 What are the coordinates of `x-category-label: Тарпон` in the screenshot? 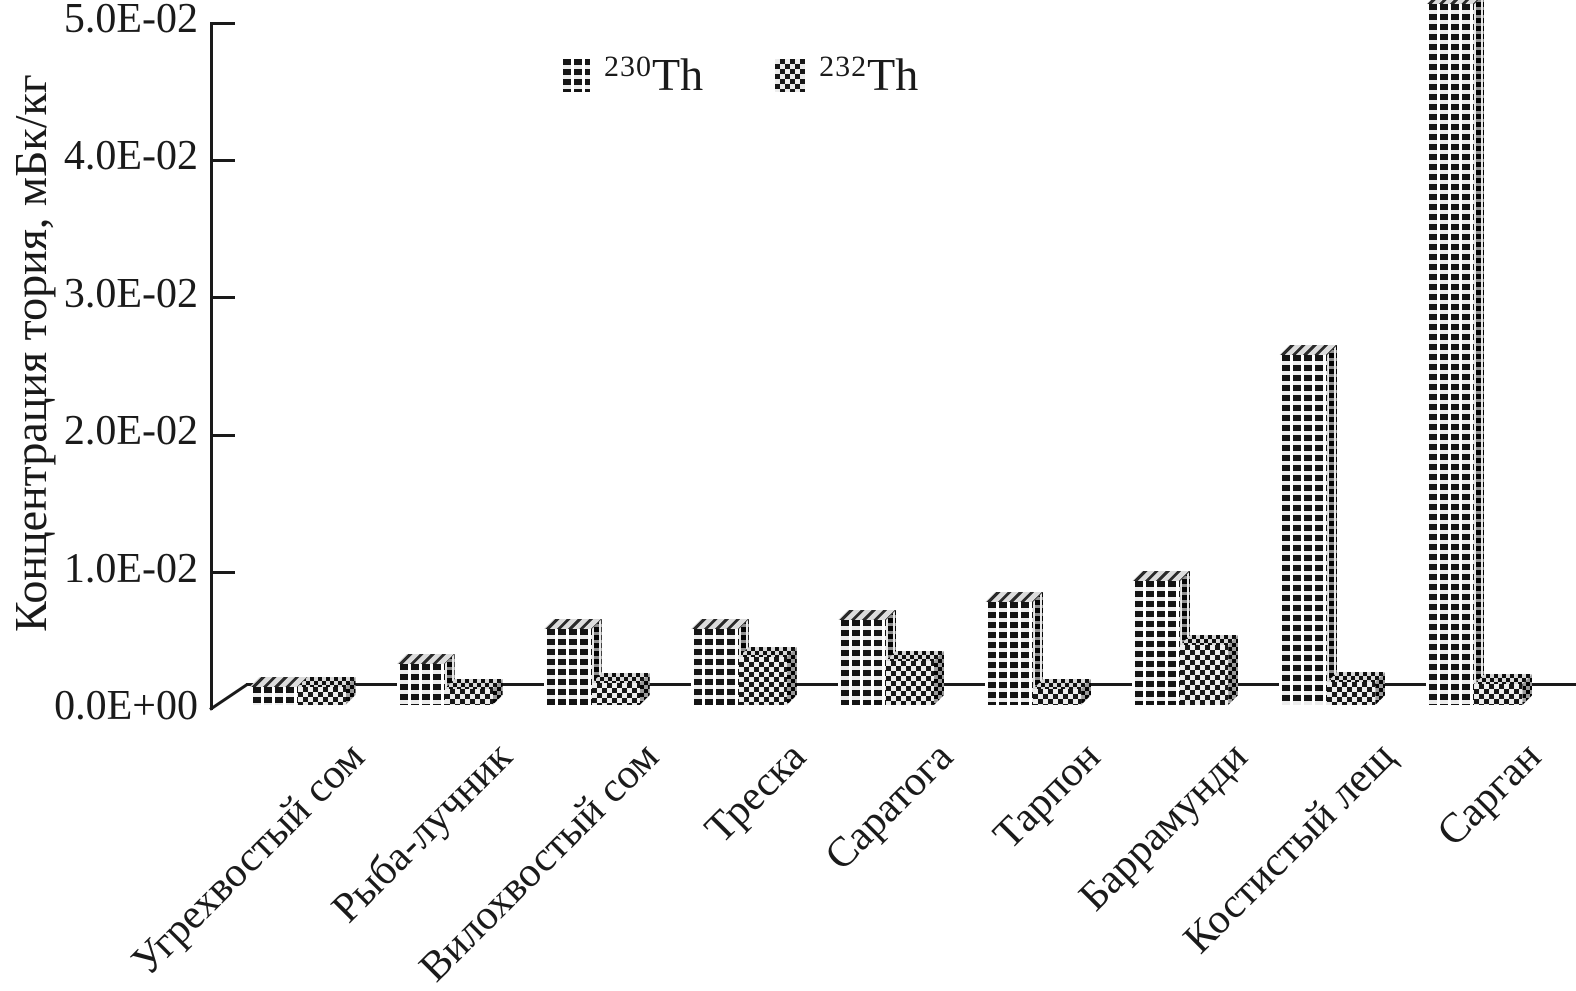 It's located at (1047, 796).